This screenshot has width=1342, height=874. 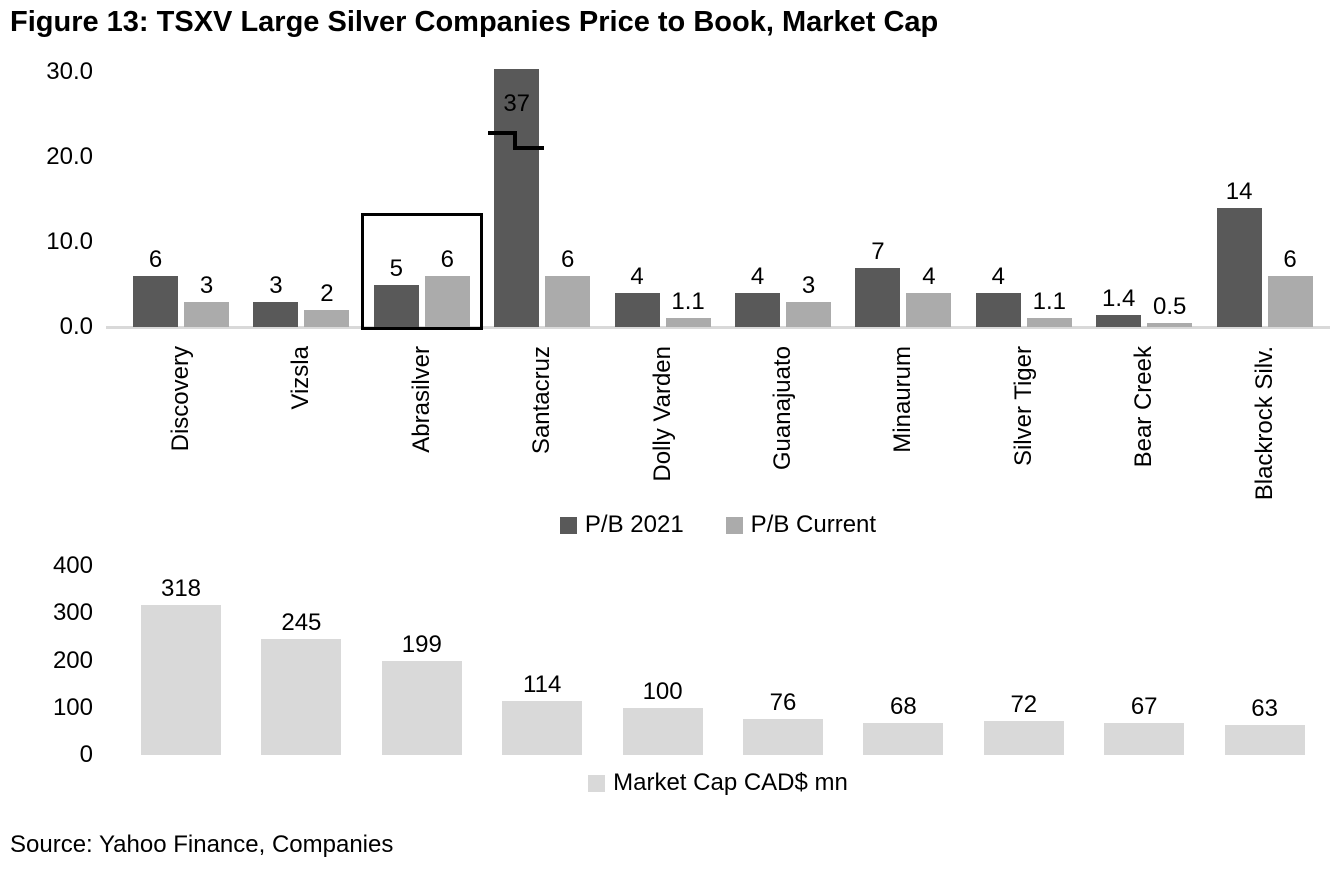 What do you see at coordinates (206, 285) in the screenshot?
I see `value-label-p-b-current-discovery: 3` at bounding box center [206, 285].